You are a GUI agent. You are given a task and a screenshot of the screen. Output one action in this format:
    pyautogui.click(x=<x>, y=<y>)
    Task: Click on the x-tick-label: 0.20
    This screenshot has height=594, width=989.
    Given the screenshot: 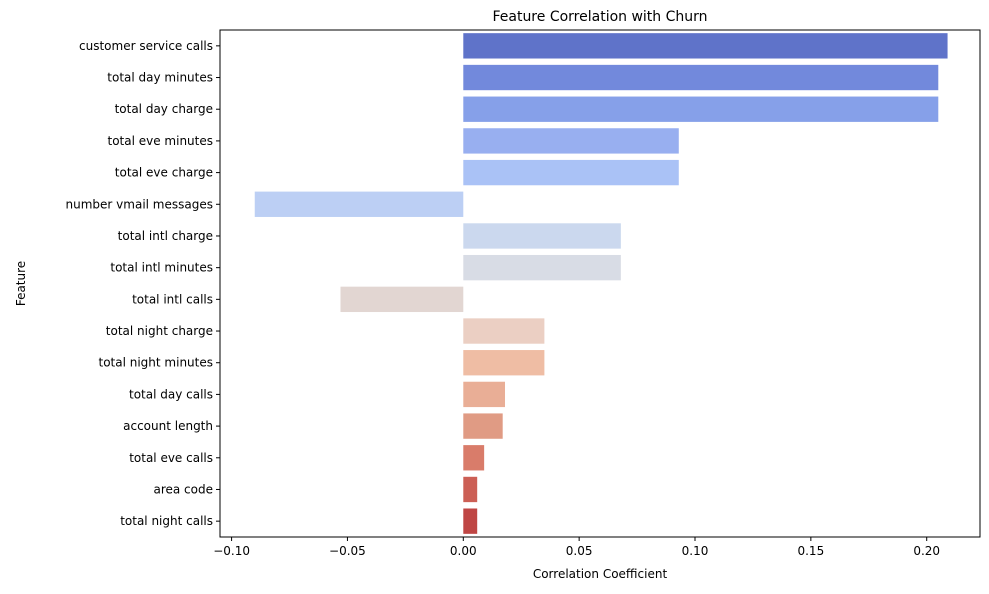 What is the action you would take?
    pyautogui.click(x=926, y=551)
    